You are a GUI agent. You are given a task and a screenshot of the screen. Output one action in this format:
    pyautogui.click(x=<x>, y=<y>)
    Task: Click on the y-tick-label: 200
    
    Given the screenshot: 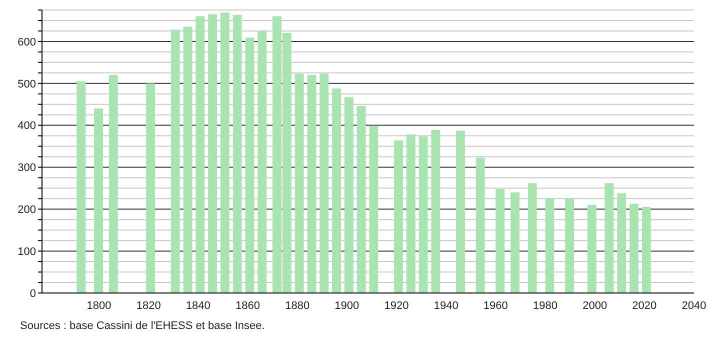 What is the action you would take?
    pyautogui.click(x=27, y=210)
    